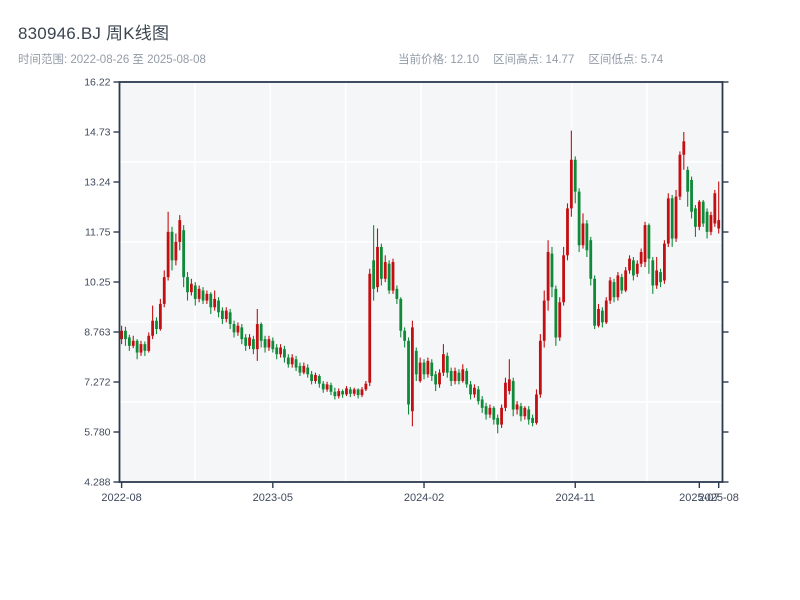 This screenshot has height=600, width=800. What do you see at coordinates (97, 333) in the screenshot?
I see `y-tick-label: 8.763` at bounding box center [97, 333].